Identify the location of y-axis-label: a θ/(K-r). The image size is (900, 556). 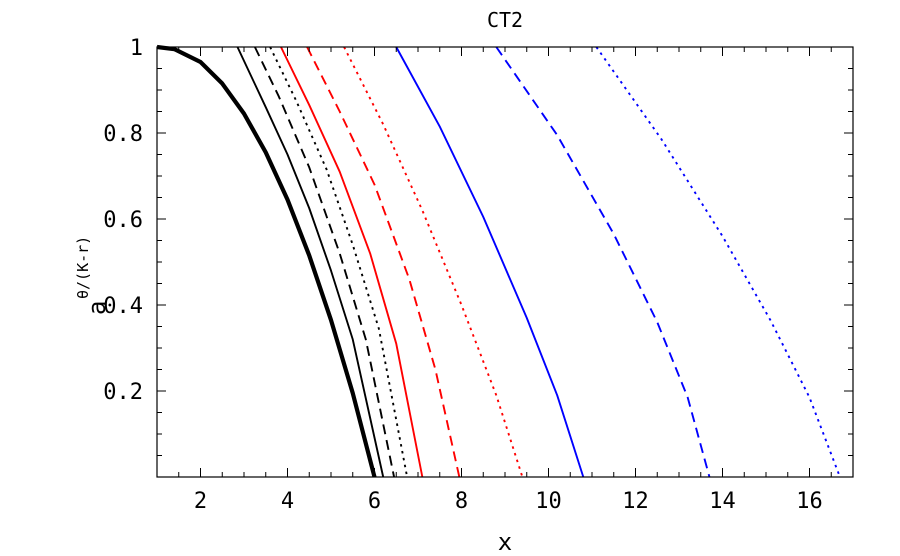
(92, 275).